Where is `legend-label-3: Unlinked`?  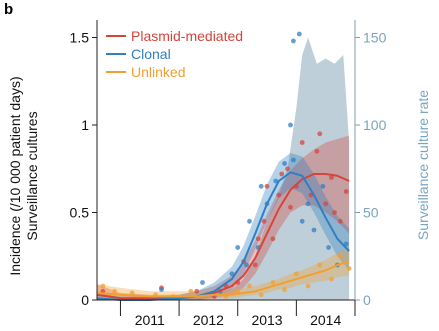 legend-label-3: Unlinked is located at coordinates (158, 72).